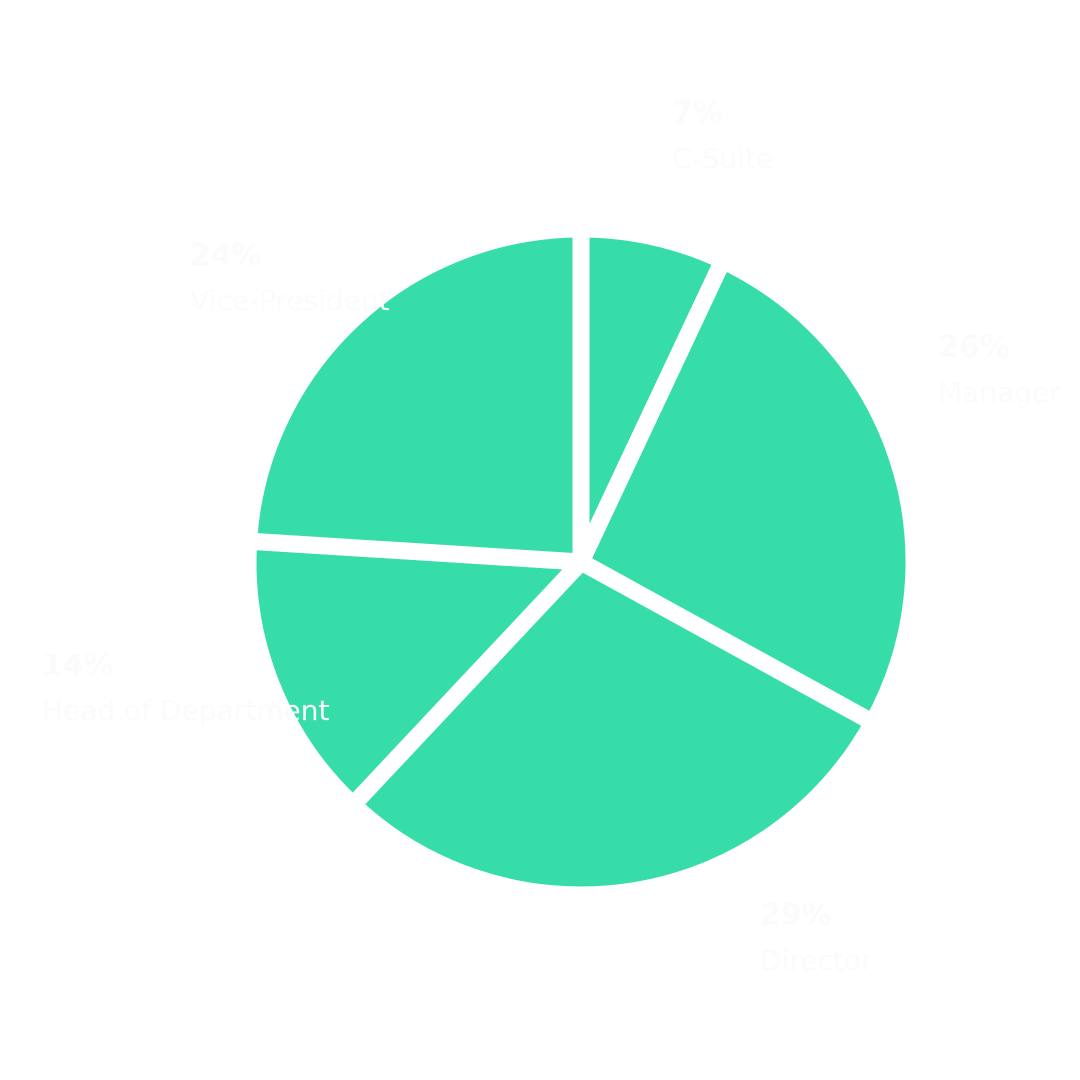 The image size is (1080, 1080). What do you see at coordinates (697, 113) in the screenshot?
I see `data-label: 7%` at bounding box center [697, 113].